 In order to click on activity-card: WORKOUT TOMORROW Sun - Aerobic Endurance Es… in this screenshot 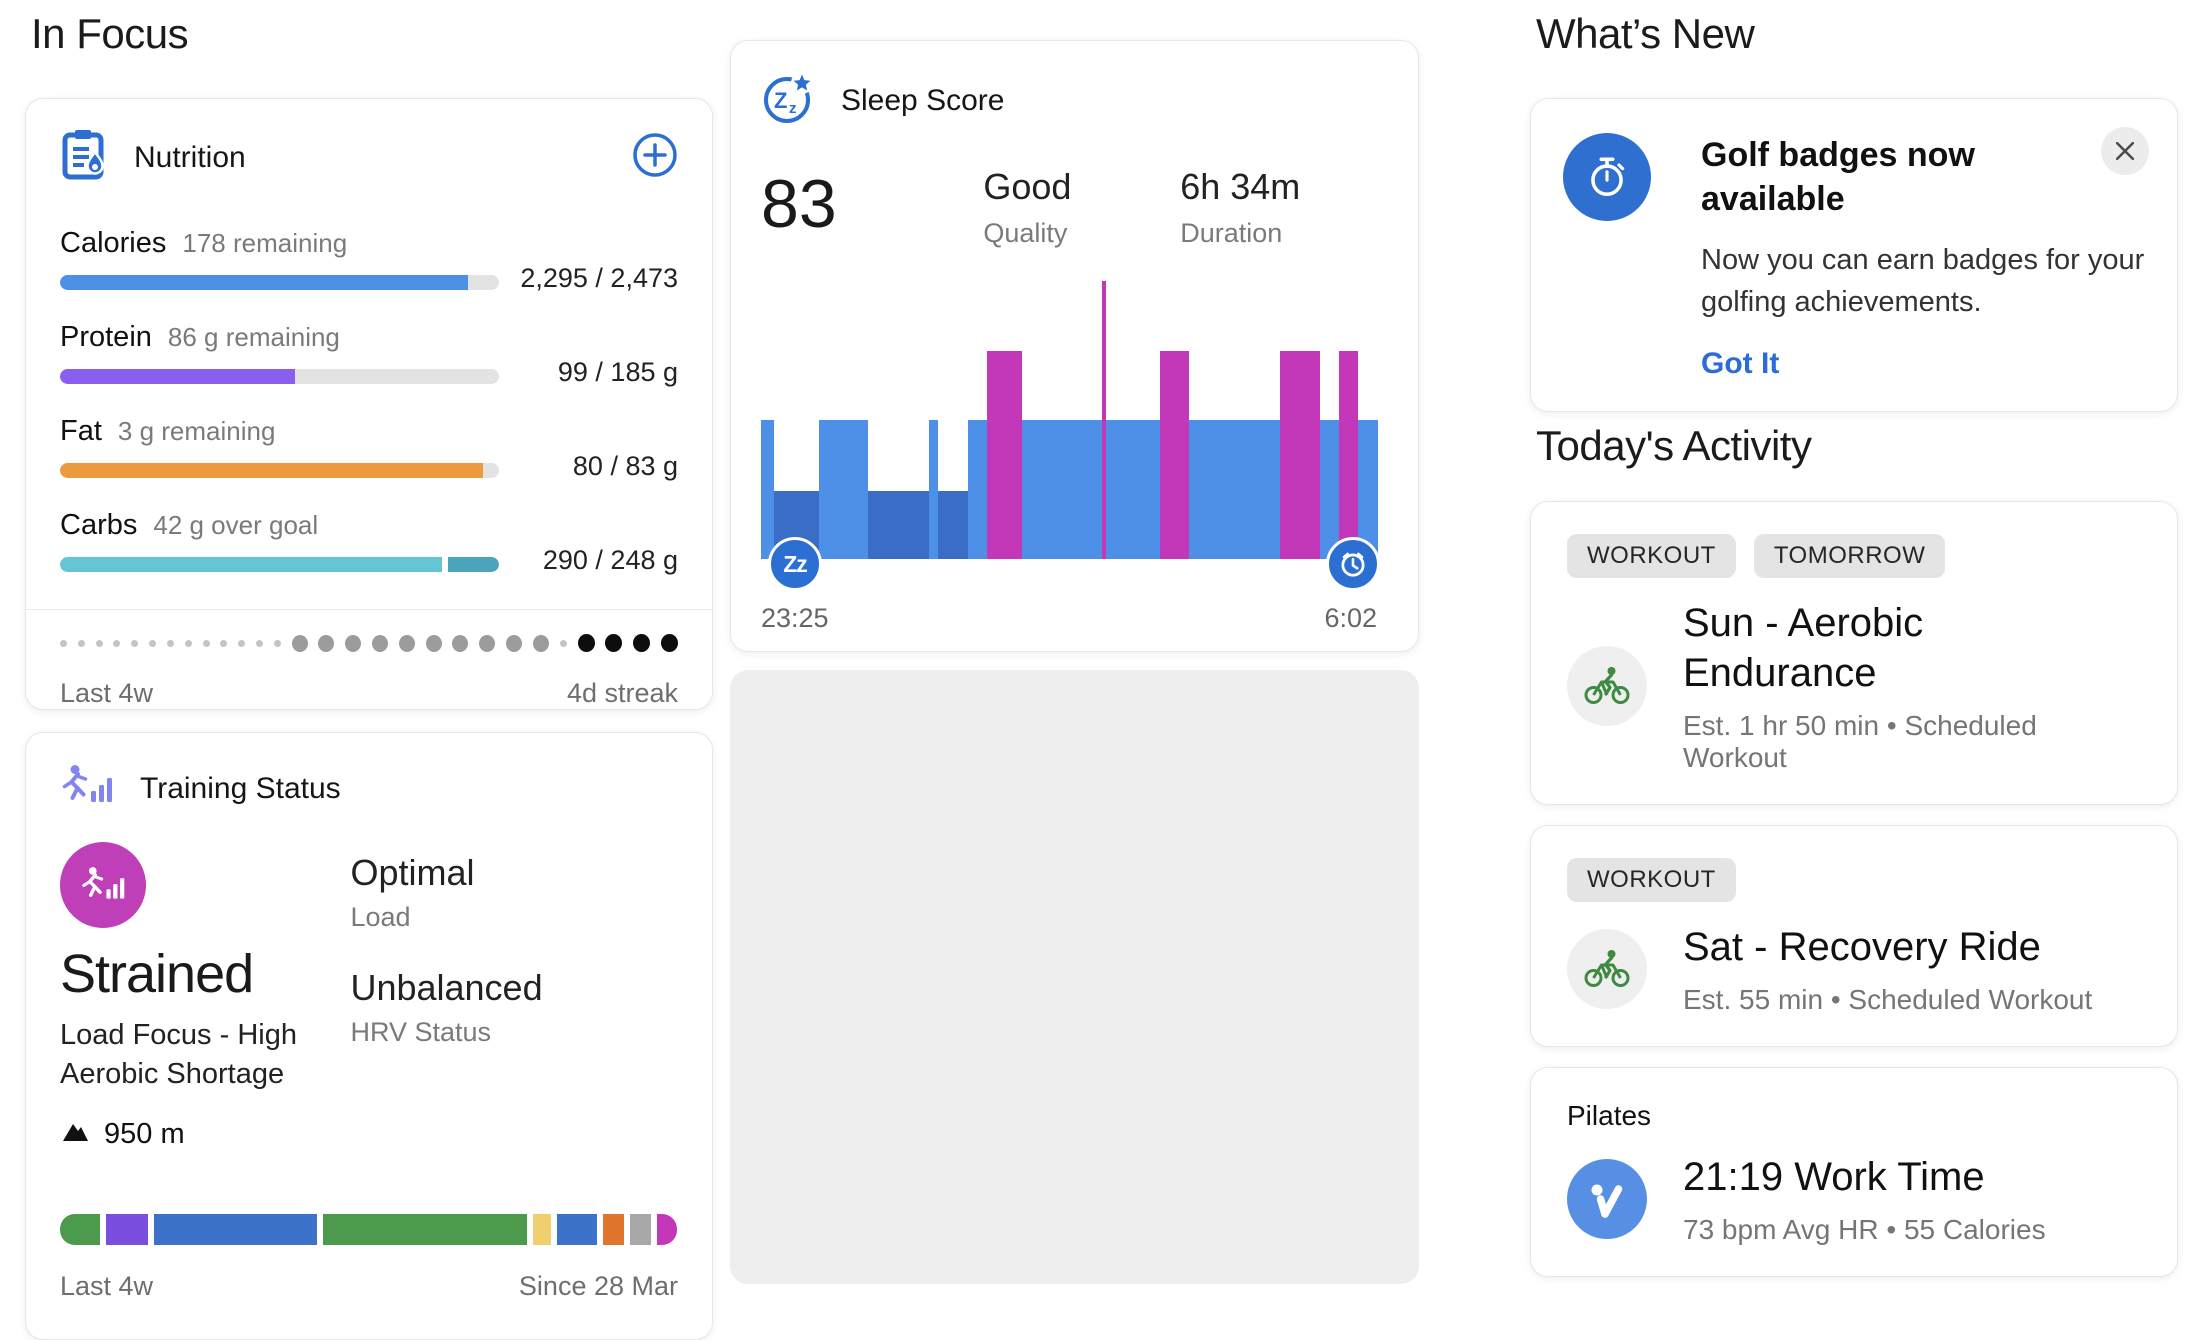, I will do `click(1854, 653)`.